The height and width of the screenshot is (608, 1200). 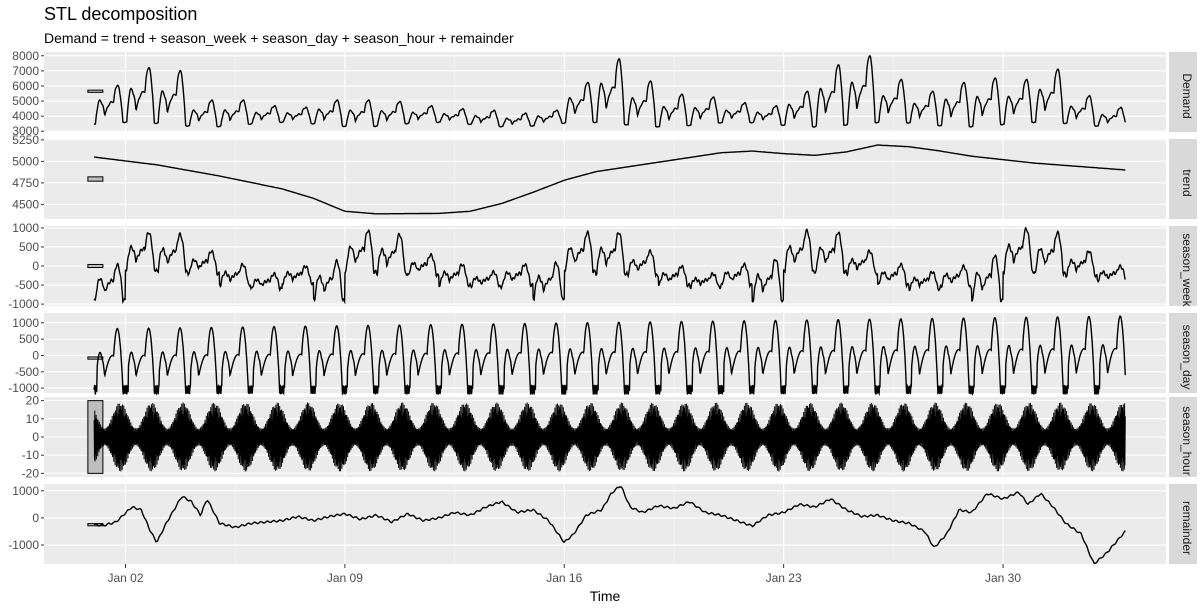 I want to click on y-tick-label: 5250, so click(x=25, y=140).